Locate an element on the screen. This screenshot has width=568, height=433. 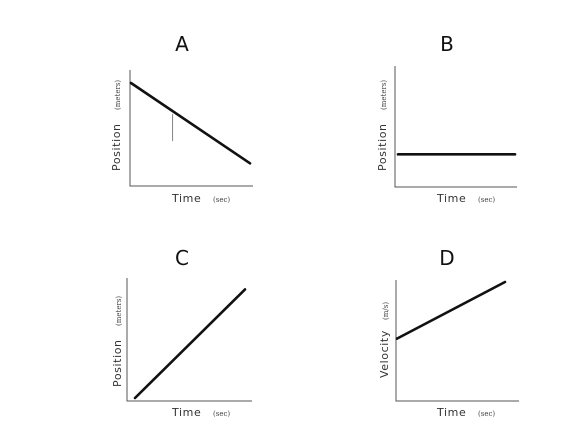
chart-d: D Time (sec) Velocity (m/s) is located at coordinates (448, 332).